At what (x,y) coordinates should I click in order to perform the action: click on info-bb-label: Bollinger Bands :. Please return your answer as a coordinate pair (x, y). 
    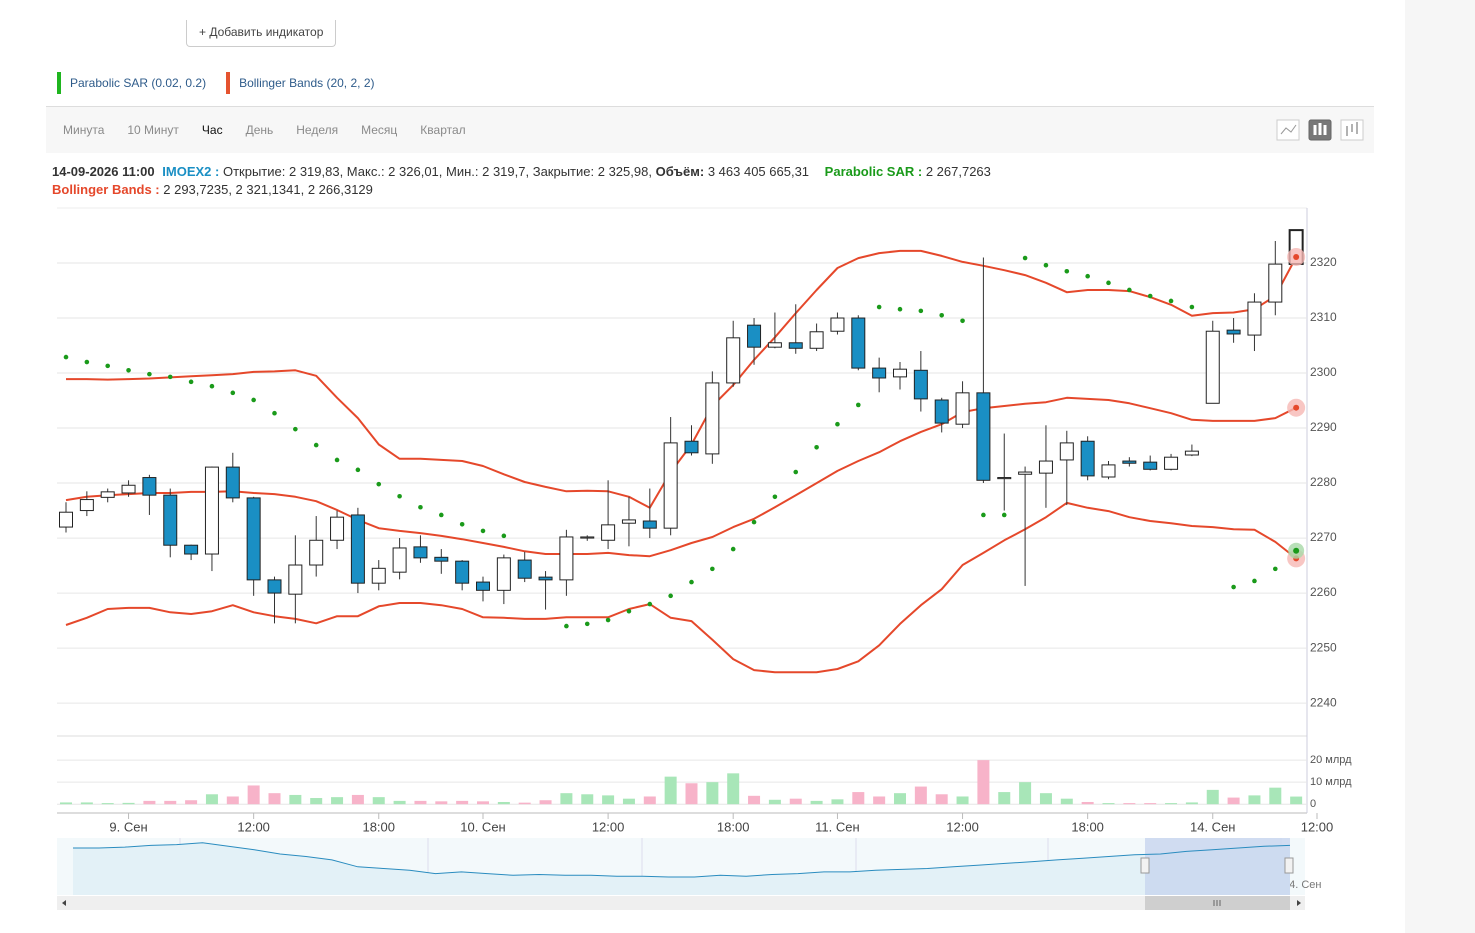
    Looking at the image, I should click on (106, 189).